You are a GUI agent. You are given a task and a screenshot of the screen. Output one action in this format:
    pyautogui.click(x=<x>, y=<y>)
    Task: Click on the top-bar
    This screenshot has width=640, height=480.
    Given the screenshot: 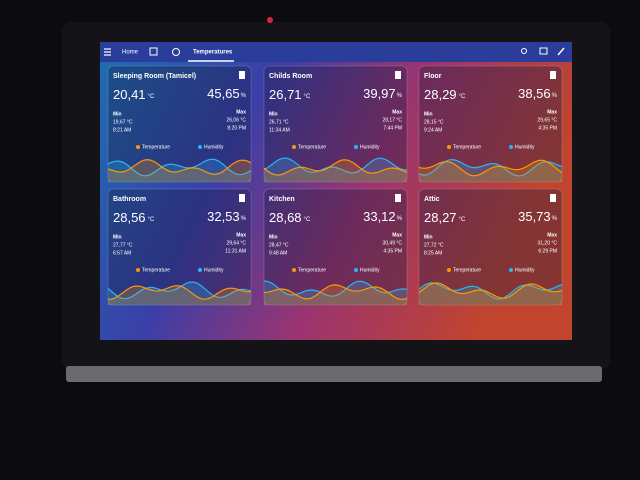 What is the action you would take?
    pyautogui.click(x=336, y=52)
    